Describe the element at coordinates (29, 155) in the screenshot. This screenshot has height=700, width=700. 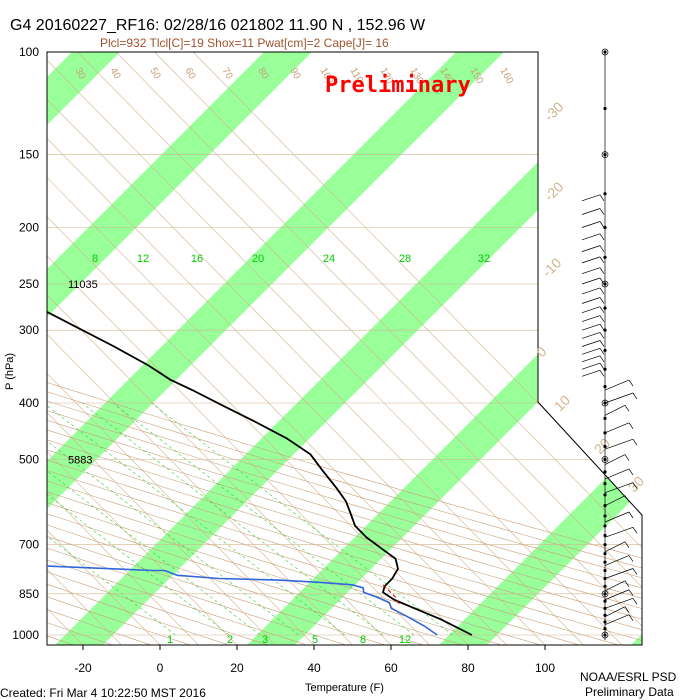
I see `y-tick-label: 150` at that location.